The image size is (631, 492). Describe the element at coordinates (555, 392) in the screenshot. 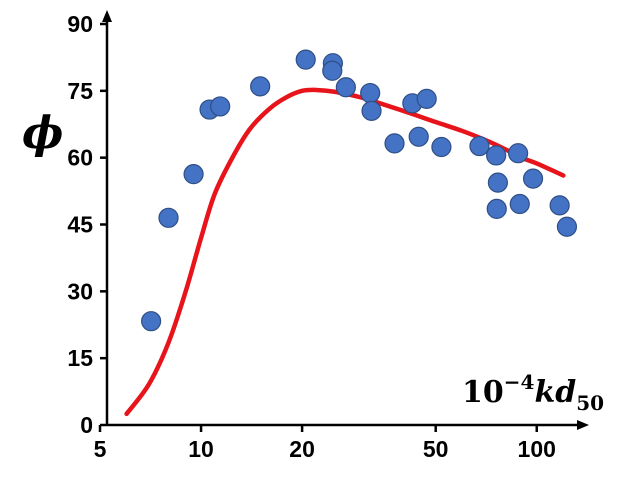

I see `x-axis-title-variable: kd` at that location.